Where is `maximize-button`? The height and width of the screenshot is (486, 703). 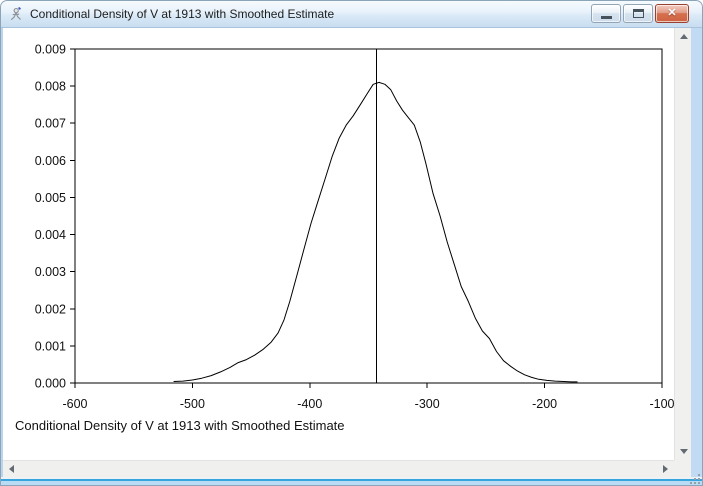
maximize-button is located at coordinates (638, 13).